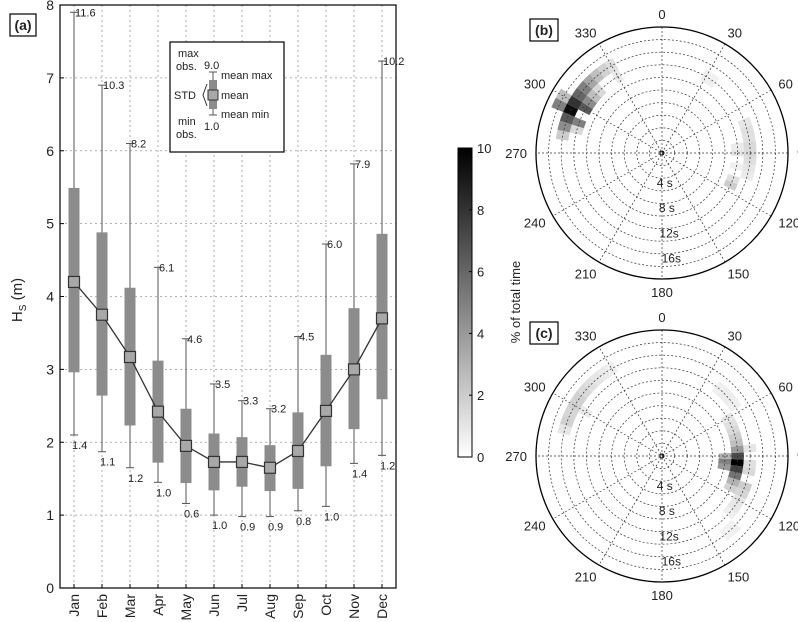  What do you see at coordinates (187, 122) in the screenshot?
I see `legend-min-obs-l1: min` at bounding box center [187, 122].